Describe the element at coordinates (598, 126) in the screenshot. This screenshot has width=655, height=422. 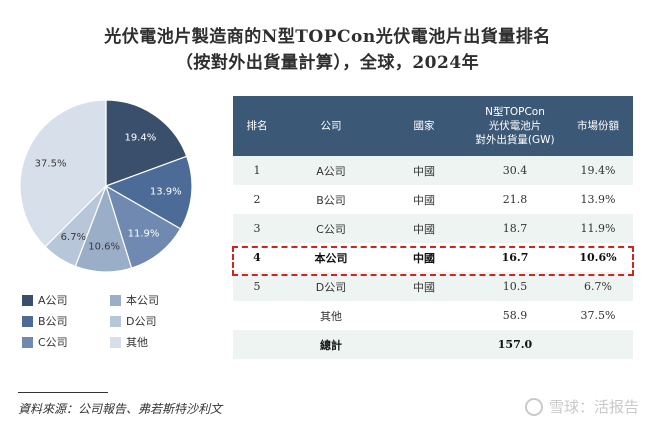
I see `header-share: 市場份額` at that location.